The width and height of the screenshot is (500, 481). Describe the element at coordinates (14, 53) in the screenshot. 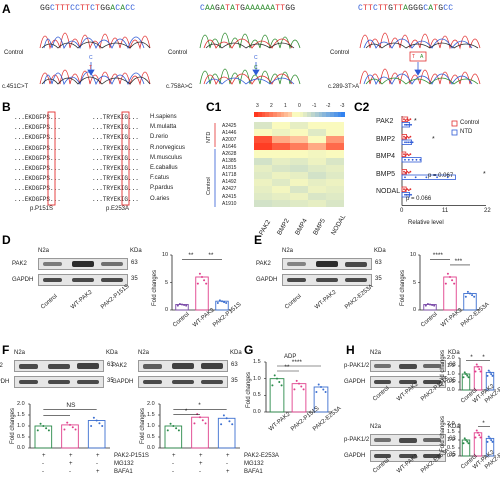

I see `panel-a-control-label: Control` at that location.